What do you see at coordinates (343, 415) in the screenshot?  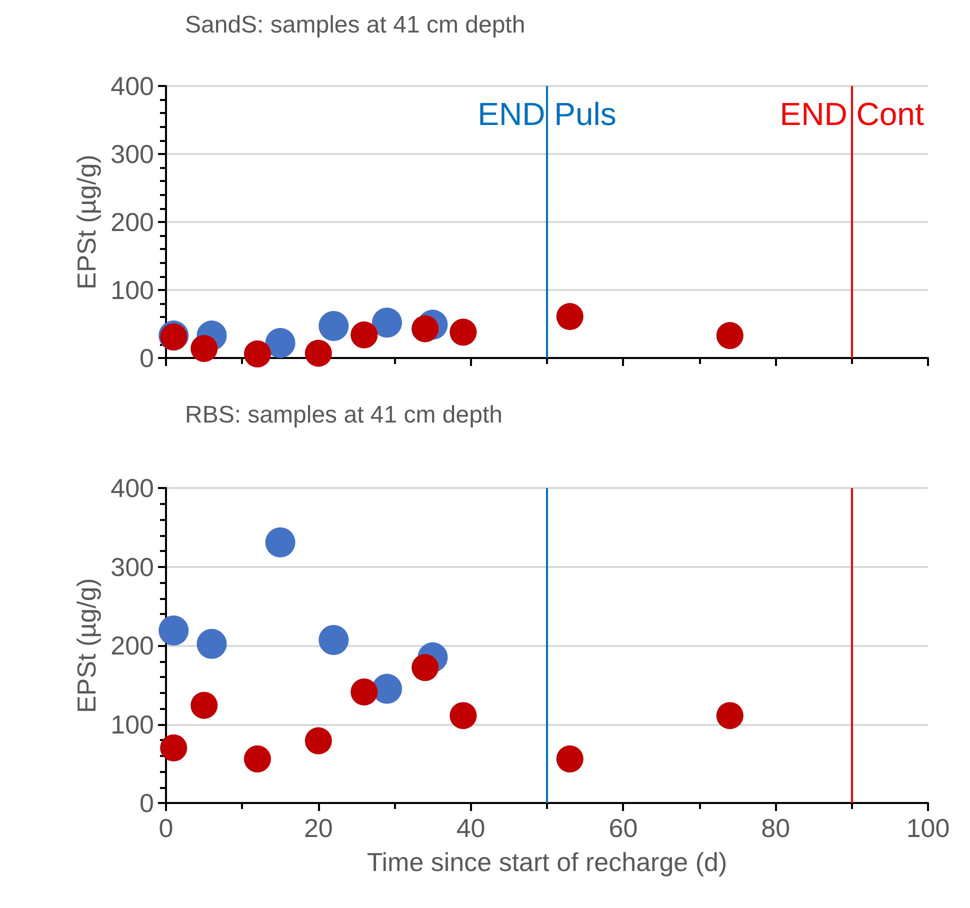 I see `chart-title: RBS: samples at 41 cm depth` at bounding box center [343, 415].